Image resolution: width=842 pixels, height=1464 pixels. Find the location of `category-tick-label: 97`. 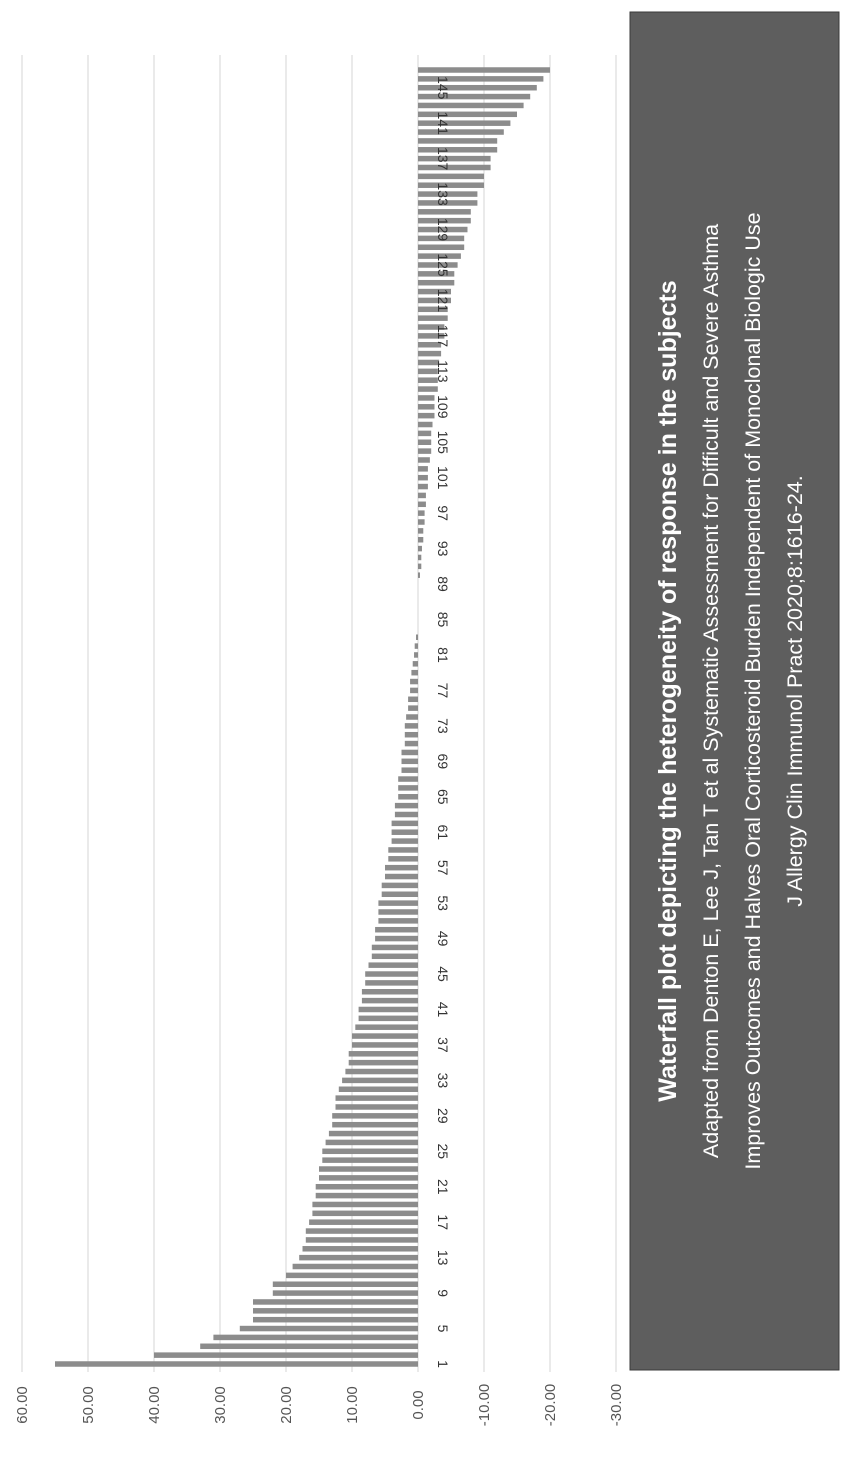

category-tick-label: 97 is located at coordinates (443, 513).